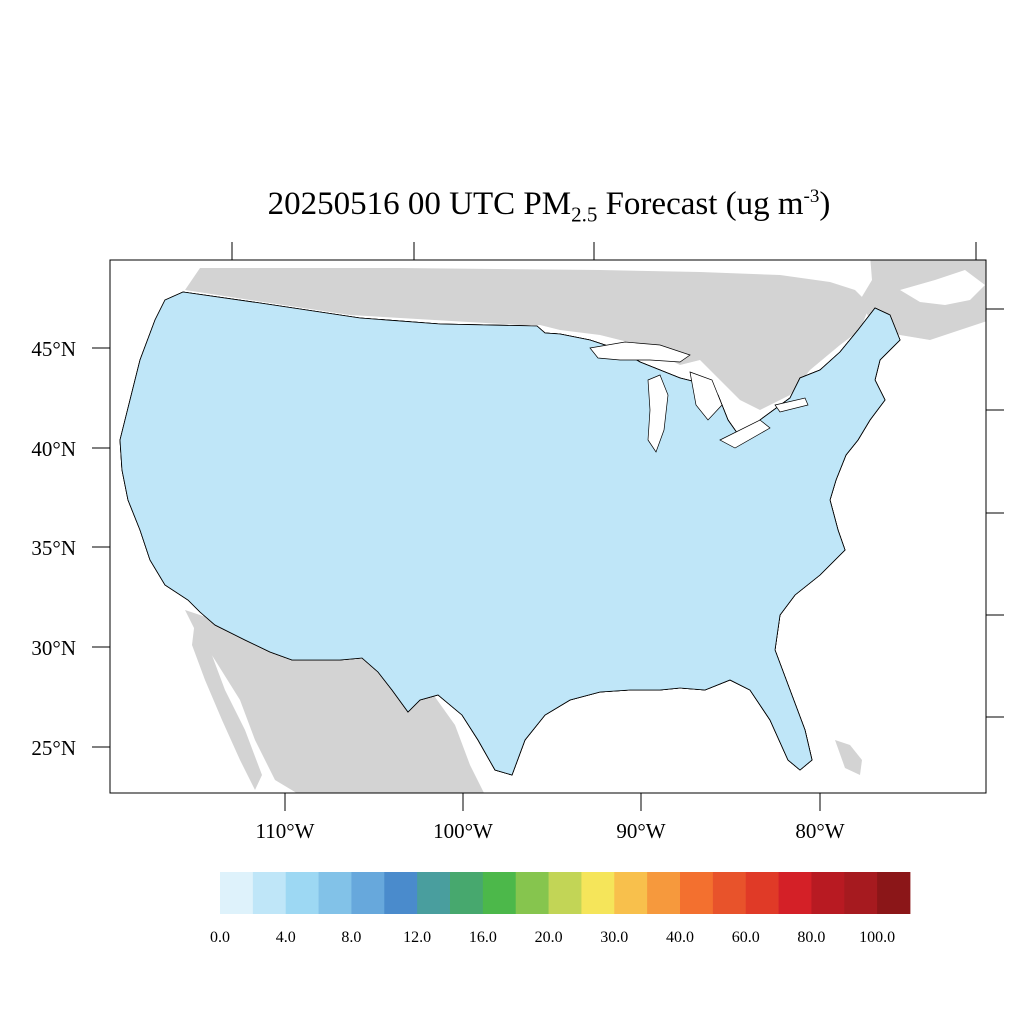 The height and width of the screenshot is (1024, 1024). Describe the element at coordinates (658, 413) in the screenshot. I see `lake-michigan` at that location.